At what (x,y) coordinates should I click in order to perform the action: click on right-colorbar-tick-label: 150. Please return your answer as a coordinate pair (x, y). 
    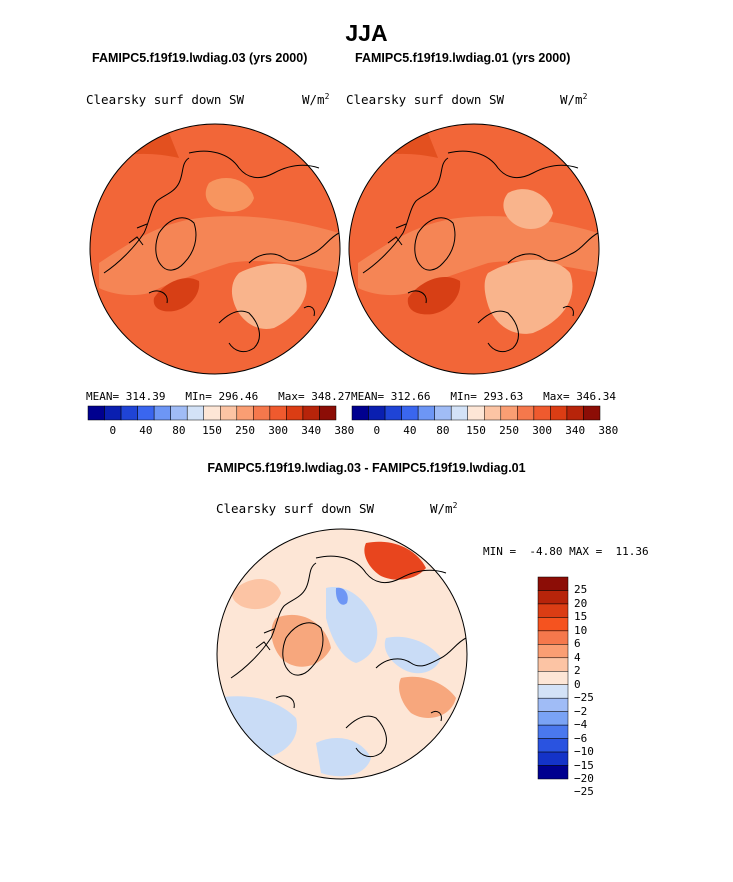
    Looking at the image, I should click on (476, 430).